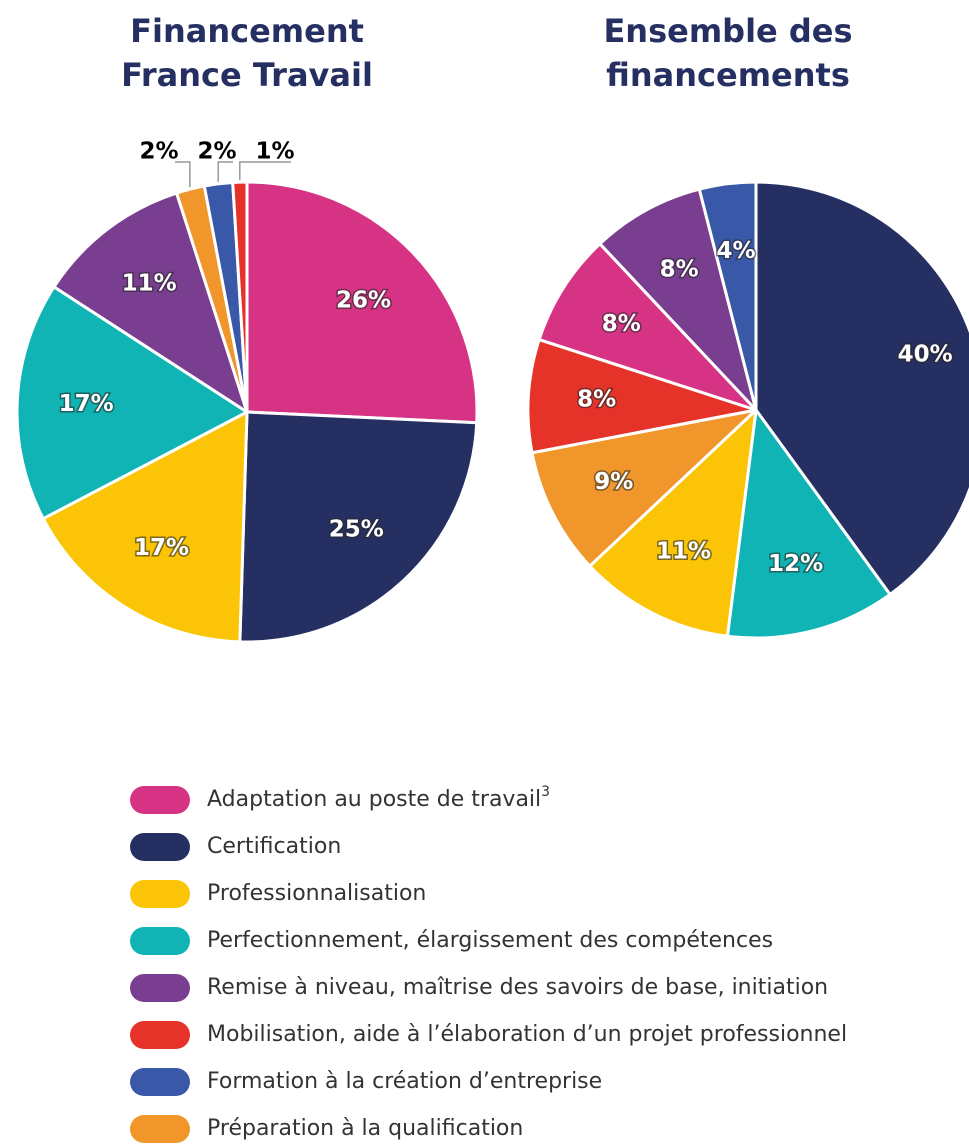 The width and height of the screenshot is (969, 1147). I want to click on data-label: 40%, so click(925, 355).